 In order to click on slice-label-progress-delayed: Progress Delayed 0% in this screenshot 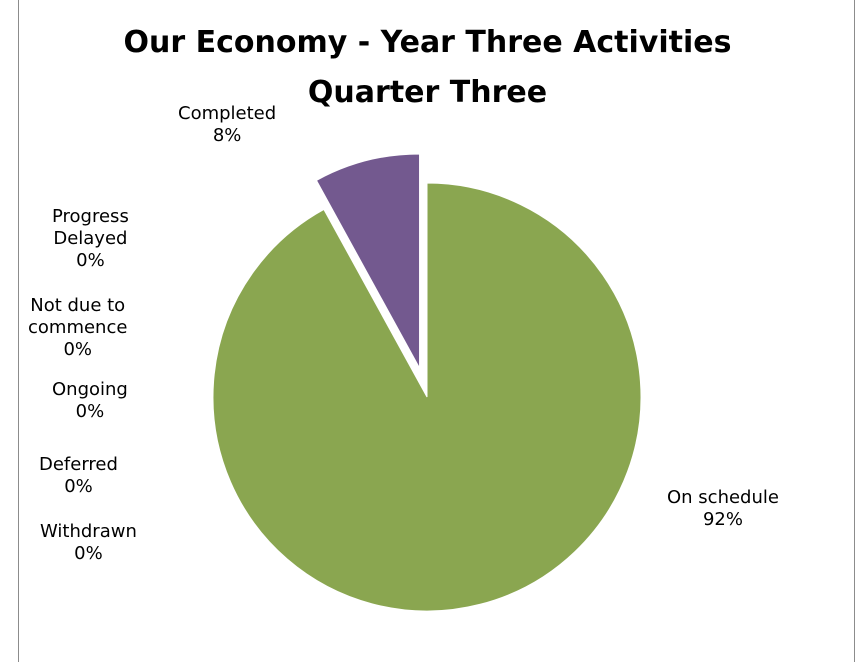, I will do `click(90, 239)`.